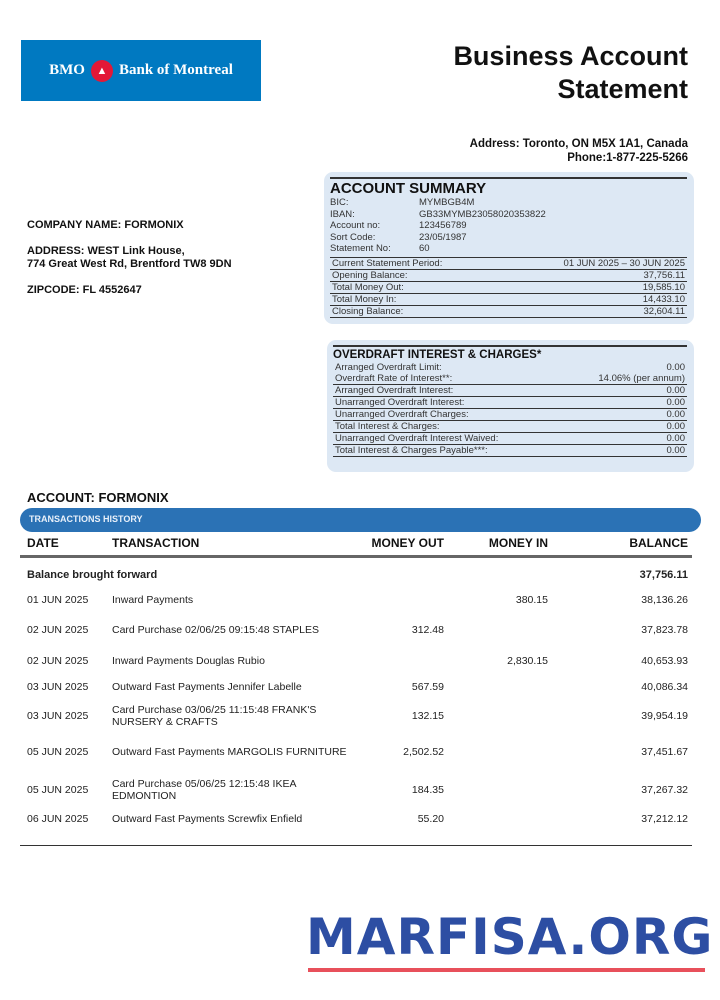 Image resolution: width=720 pixels, height=1000 pixels. What do you see at coordinates (216, 630) in the screenshot?
I see `row-description: Card Purchase 02/06/25 09:15:48 STAPLES` at bounding box center [216, 630].